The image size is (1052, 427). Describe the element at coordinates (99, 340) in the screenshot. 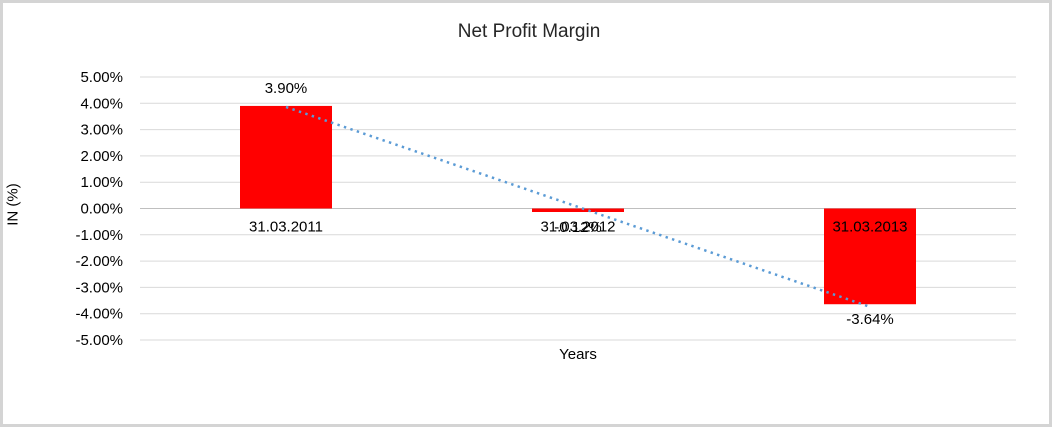

I see `y-tick-label: -5.00%` at that location.